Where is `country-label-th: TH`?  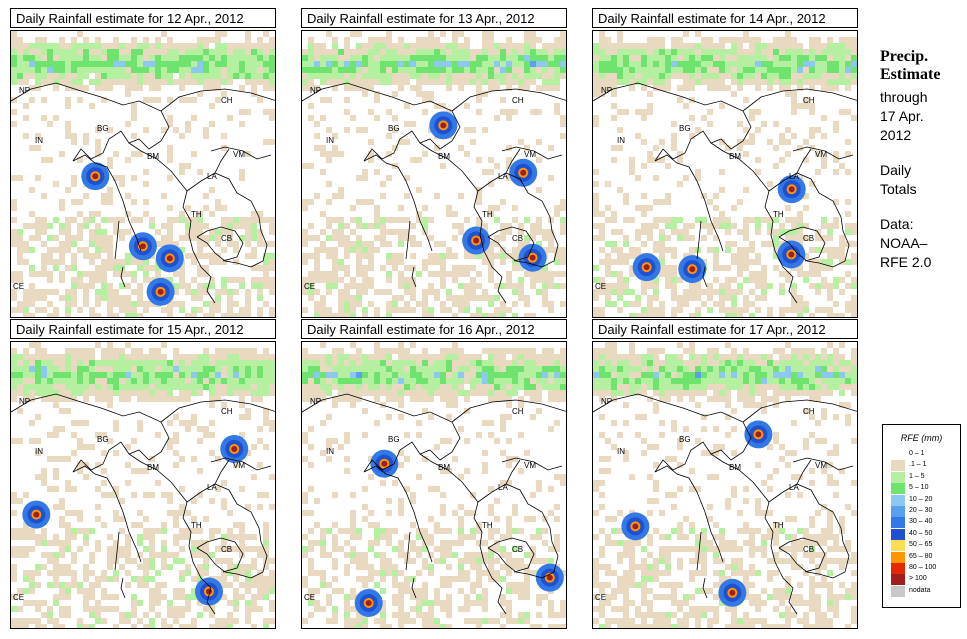 country-label-th: TH is located at coordinates (487, 214).